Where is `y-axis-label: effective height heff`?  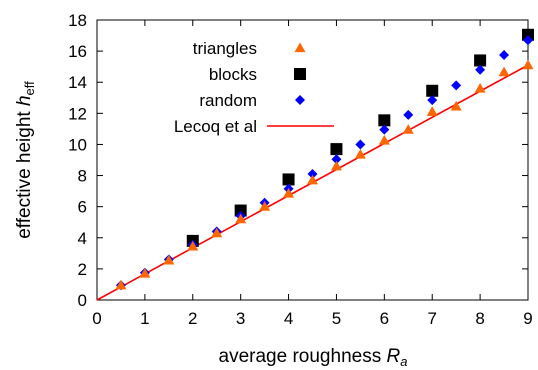
y-axis-label: effective height heff is located at coordinates (25, 160).